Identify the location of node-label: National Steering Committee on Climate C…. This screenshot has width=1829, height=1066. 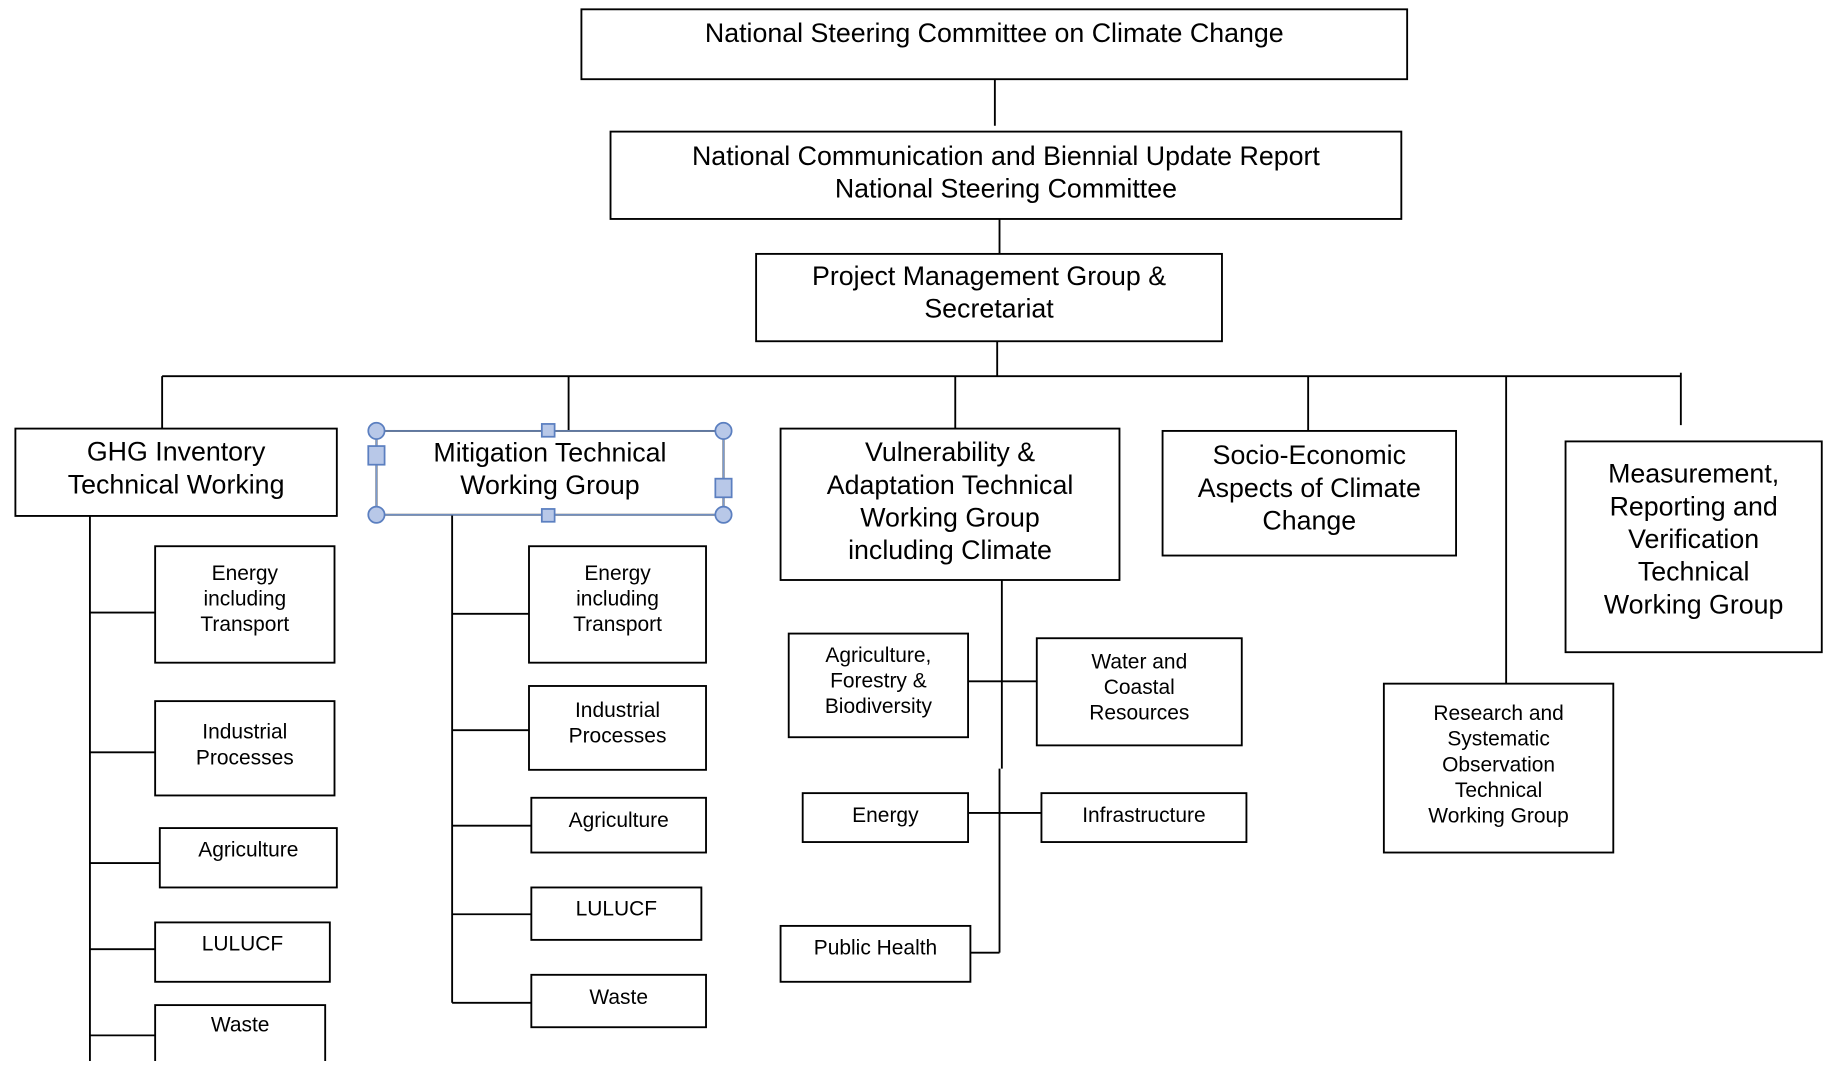
(994, 33).